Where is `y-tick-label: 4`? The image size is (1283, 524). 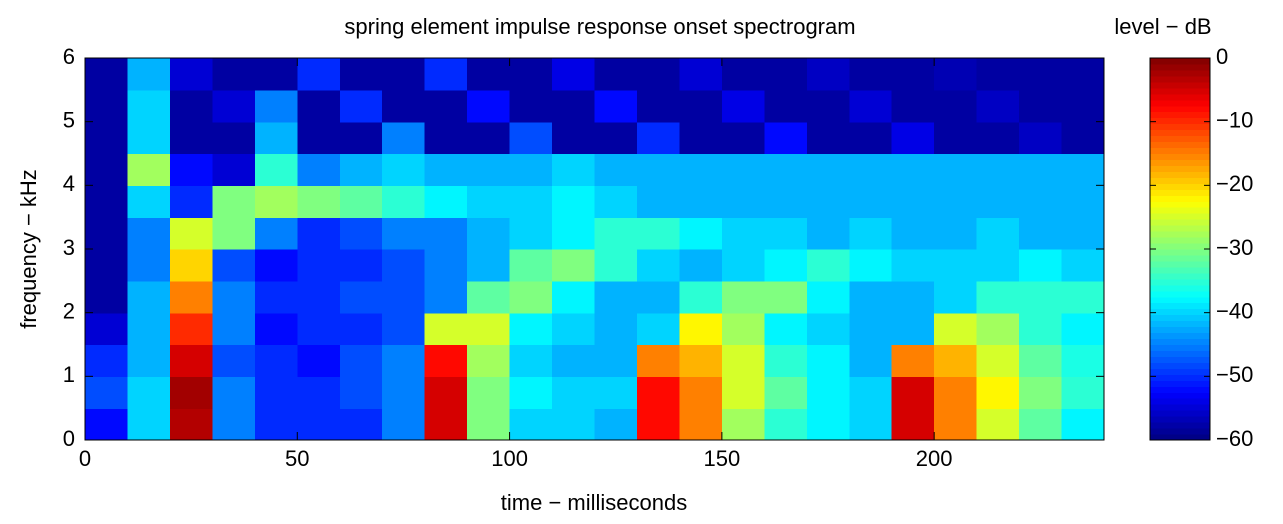 y-tick-label: 4 is located at coordinates (69, 183).